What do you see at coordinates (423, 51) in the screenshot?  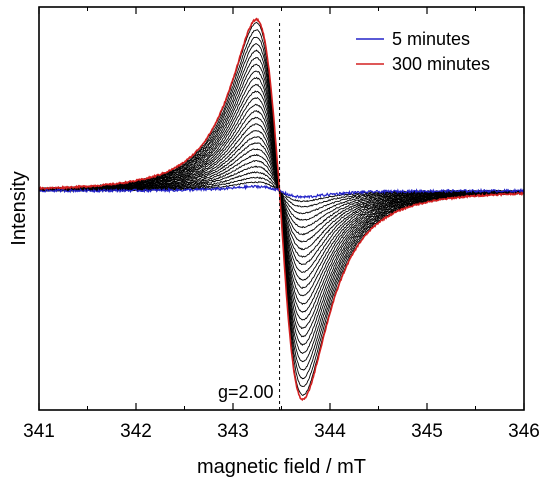 I see `legend: 5 minutes 300 minutes` at bounding box center [423, 51].